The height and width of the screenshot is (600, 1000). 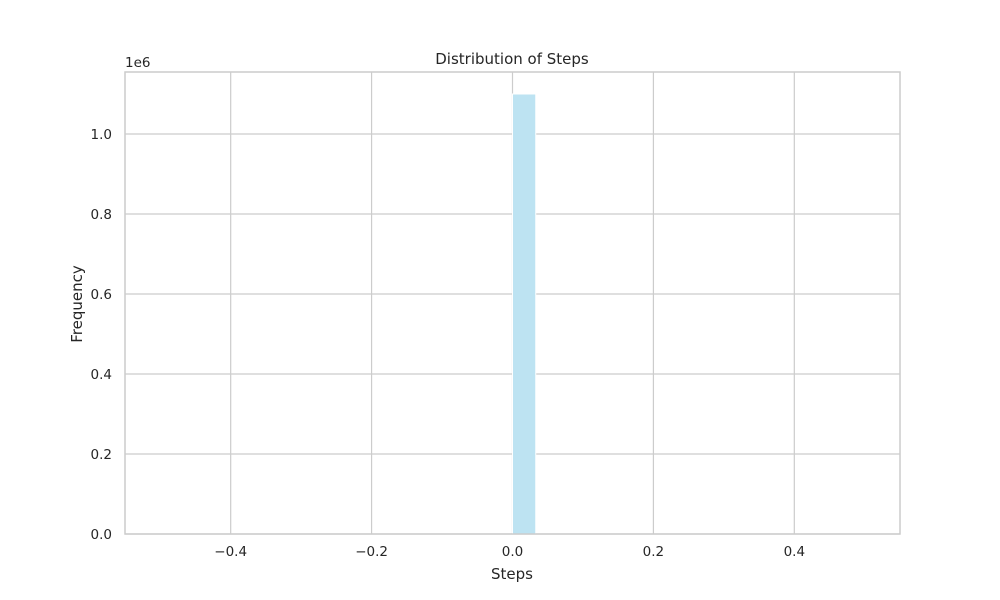 What do you see at coordinates (101, 135) in the screenshot?
I see `y-tick-label-5: 1.0` at bounding box center [101, 135].